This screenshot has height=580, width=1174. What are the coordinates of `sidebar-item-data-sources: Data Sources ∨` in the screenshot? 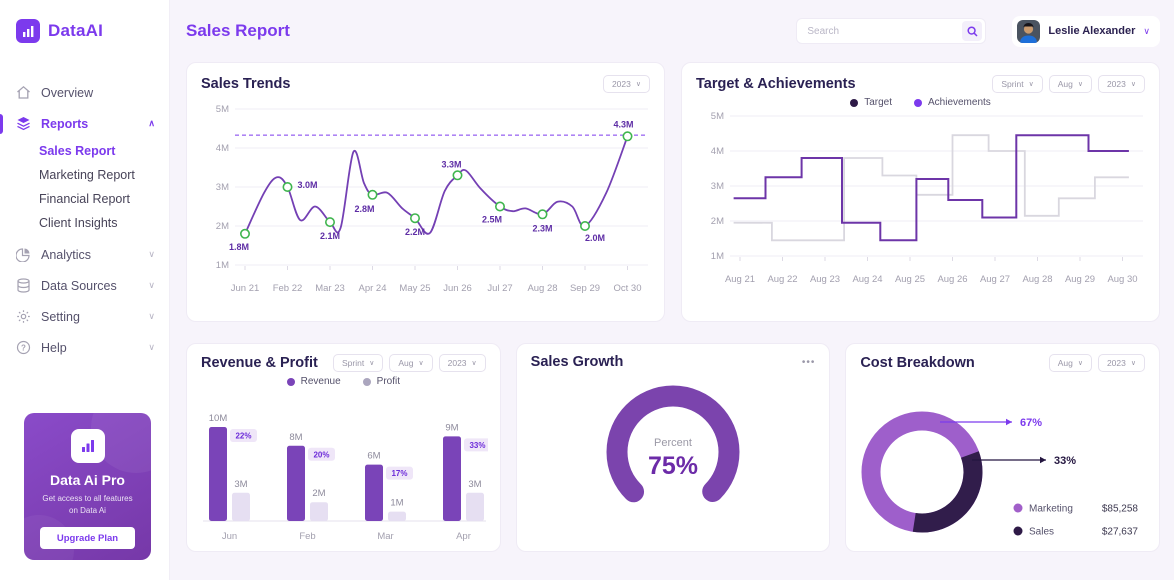 It's located at (84, 285).